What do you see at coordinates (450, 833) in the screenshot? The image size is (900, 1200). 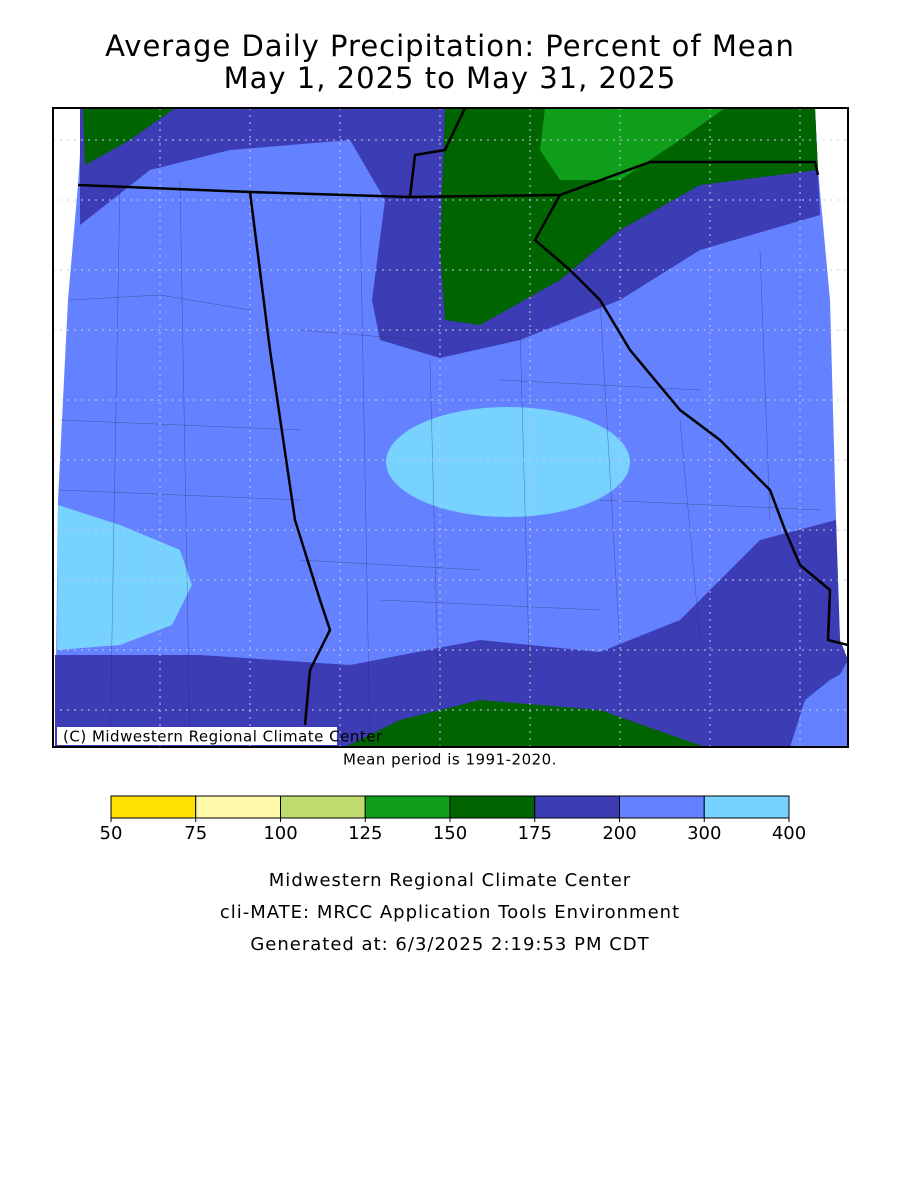 I see `legend-tick-label: 150` at bounding box center [450, 833].